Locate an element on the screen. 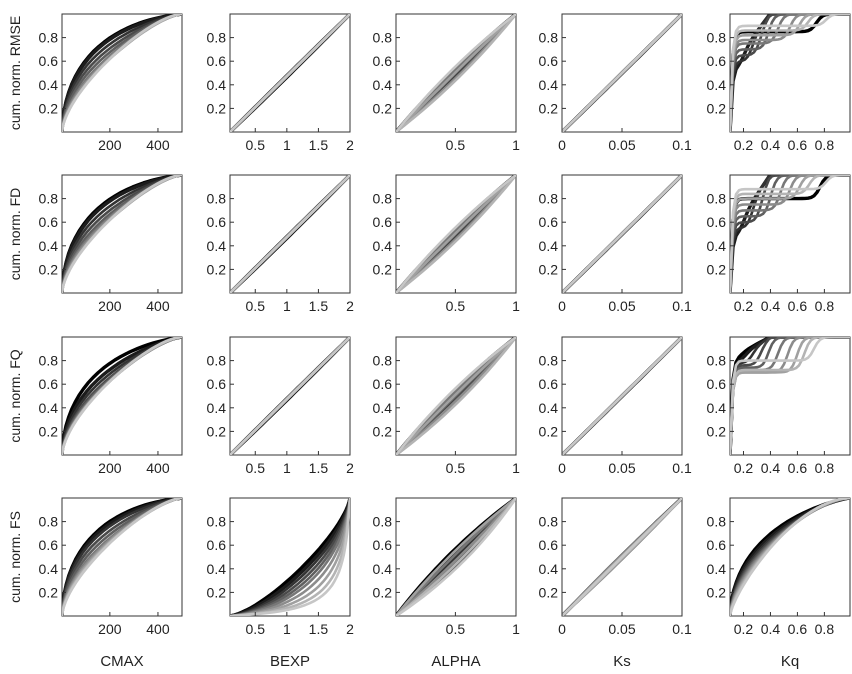 The width and height of the screenshot is (852, 674). panel-r3-c1: 0.2 0.4 0.6 0.8 200 400 is located at coordinates (111, 406).